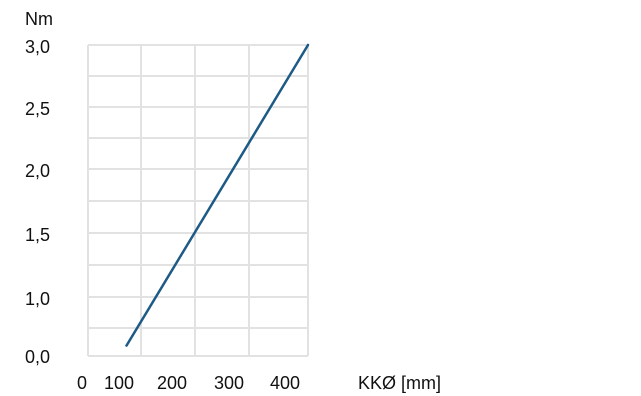  I want to click on x-tick-label: 400, so click(285, 383).